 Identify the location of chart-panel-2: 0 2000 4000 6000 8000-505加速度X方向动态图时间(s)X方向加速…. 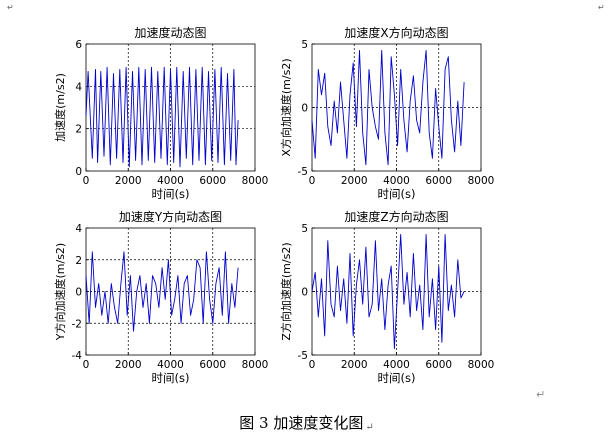
(386, 113).